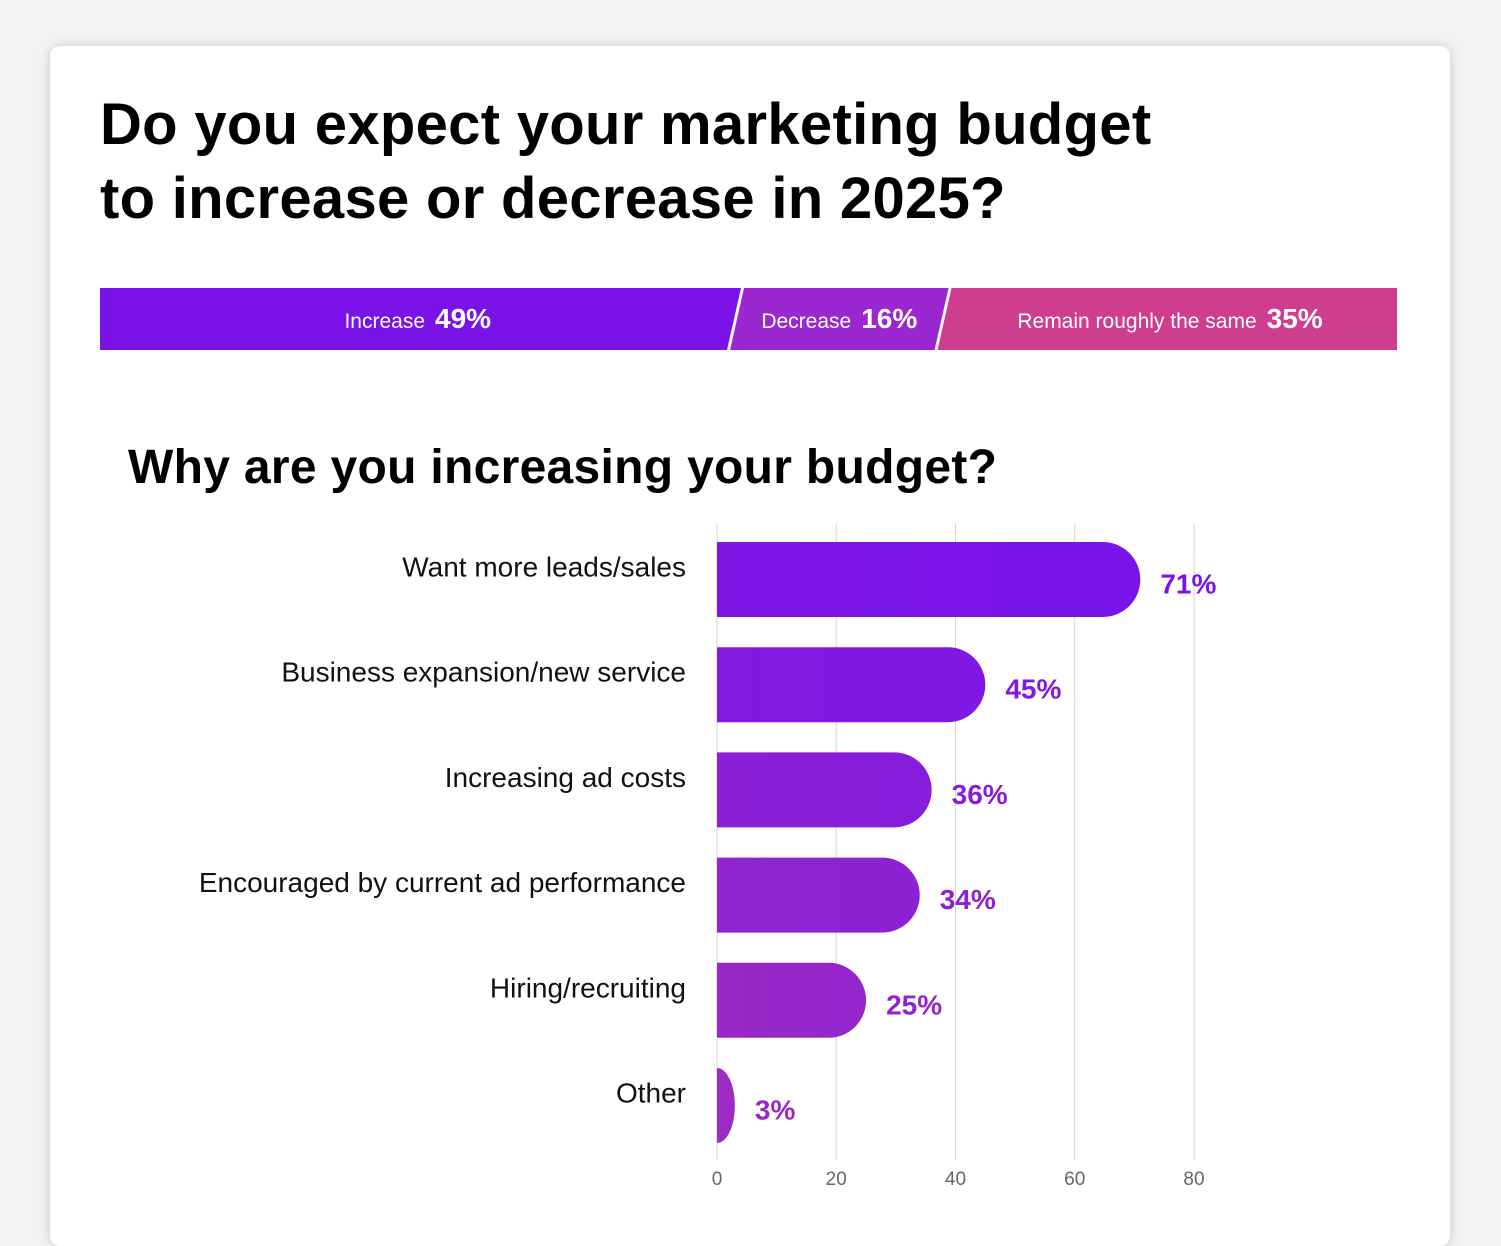 Image resolution: width=1501 pixels, height=1246 pixels. What do you see at coordinates (483, 672) in the screenshot?
I see `category-label: Business expansion/new service` at bounding box center [483, 672].